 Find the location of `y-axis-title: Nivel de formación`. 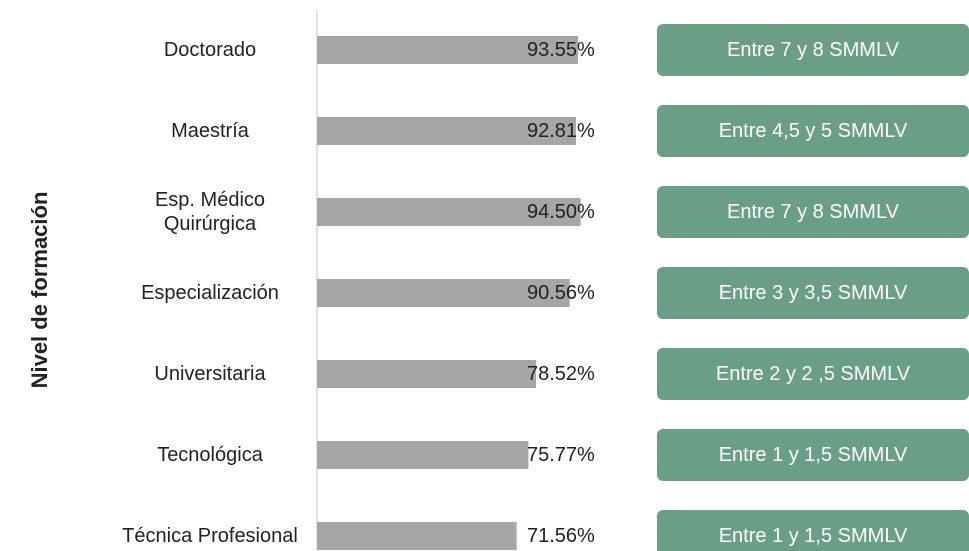

y-axis-title: Nivel de formación is located at coordinates (39, 290).